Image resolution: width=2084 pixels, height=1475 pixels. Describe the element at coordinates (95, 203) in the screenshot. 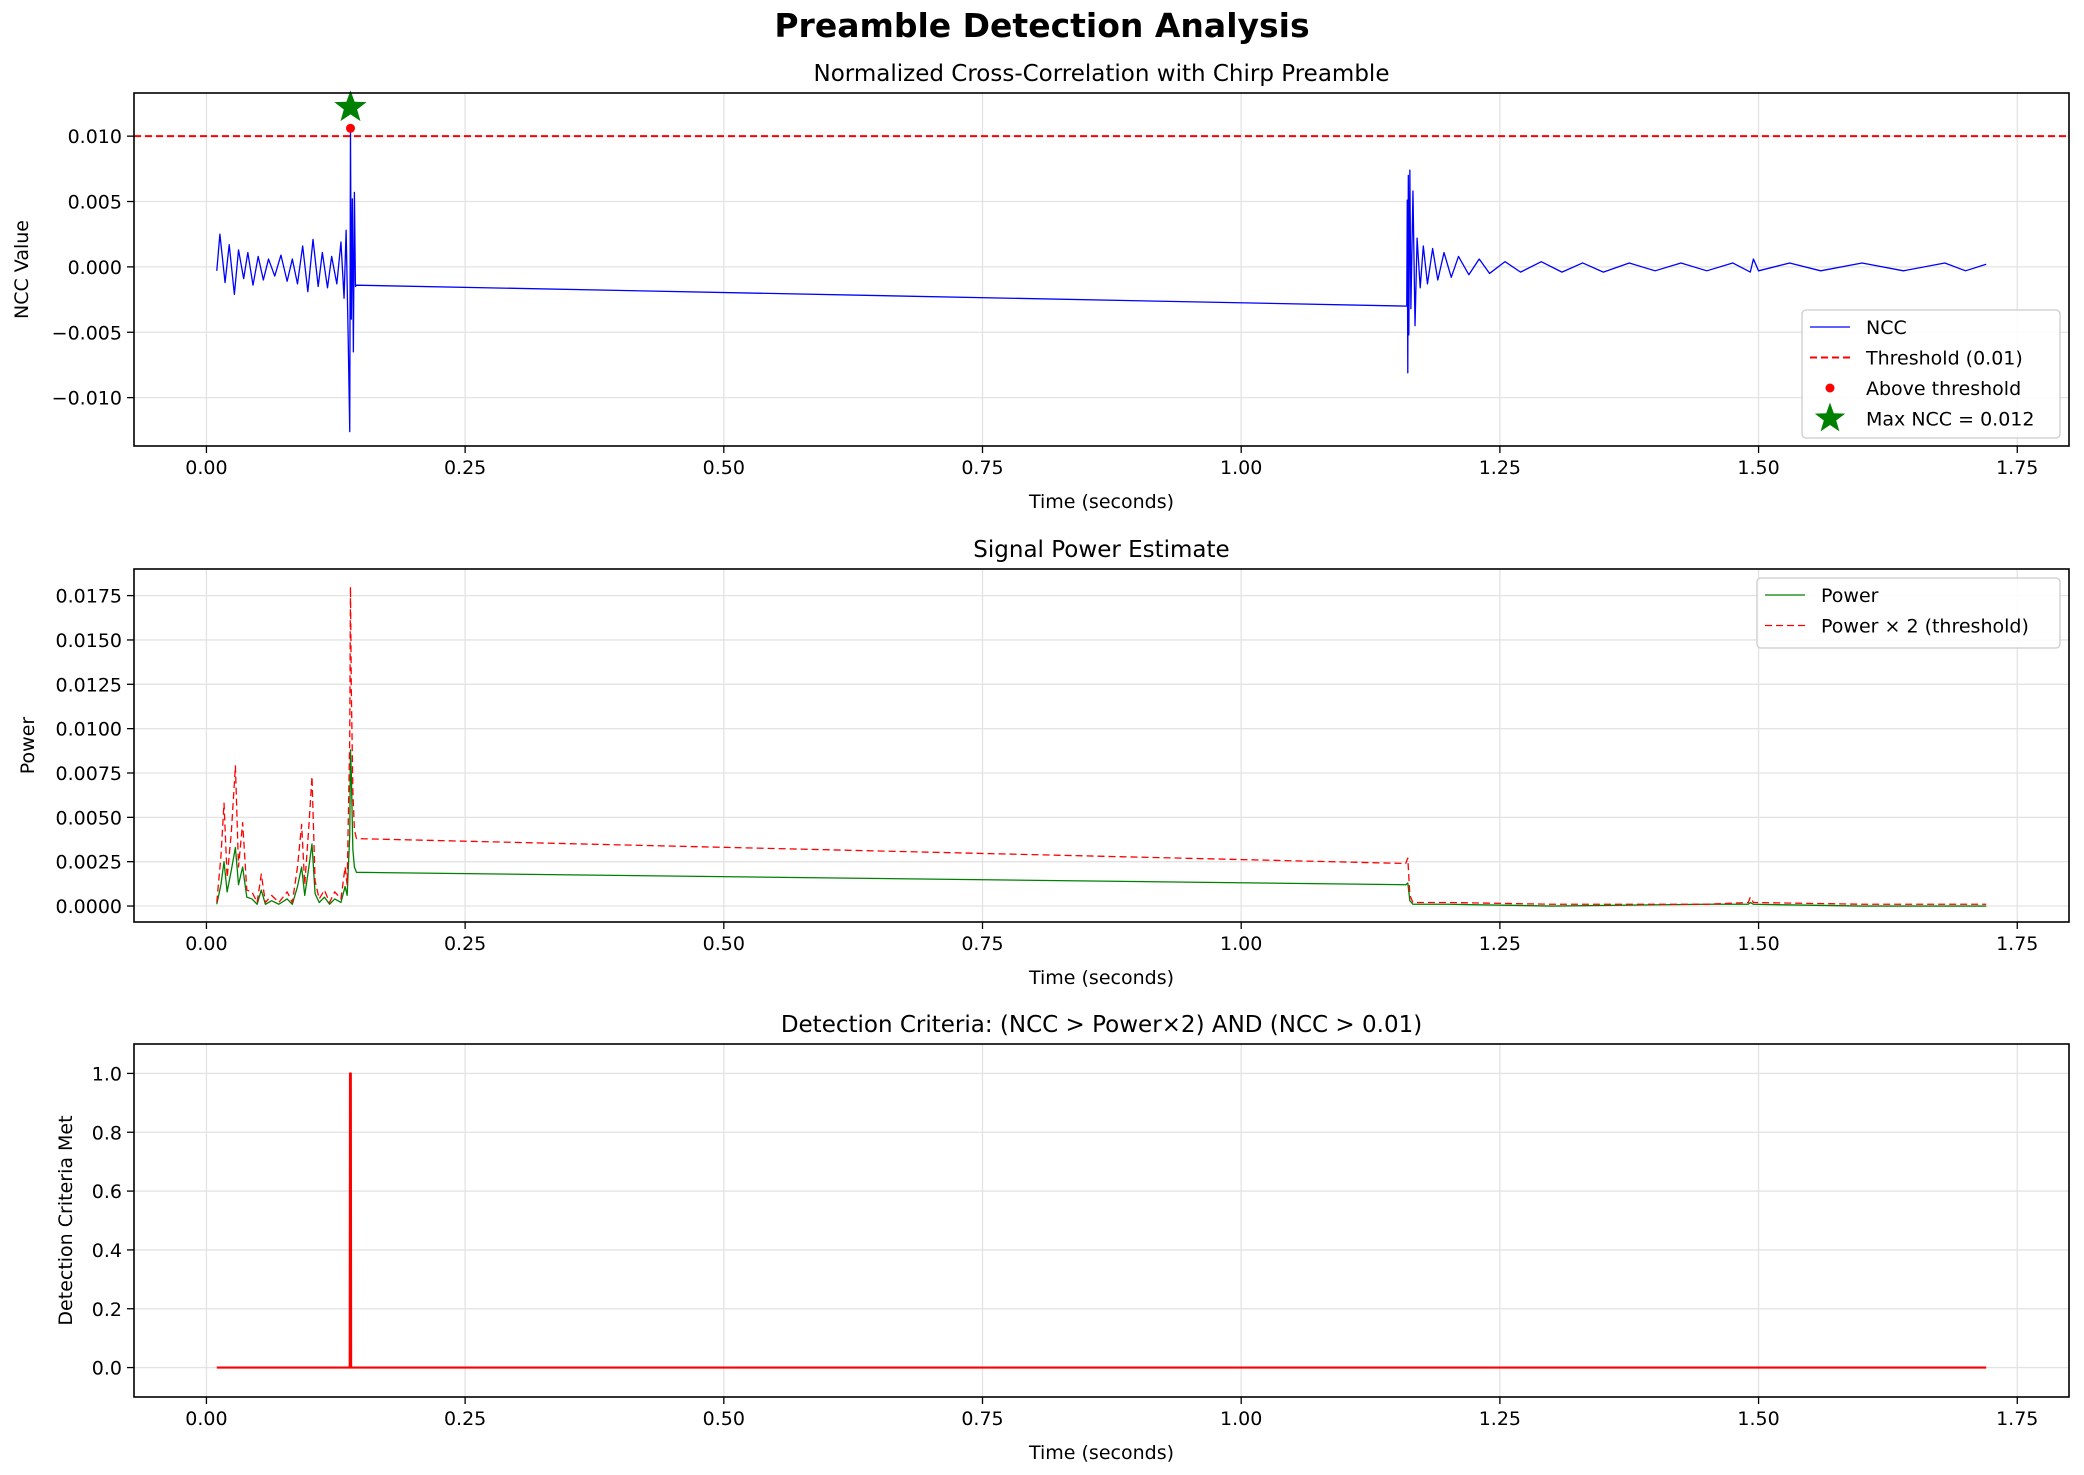

I see `y-tick-label: 0.005` at that location.